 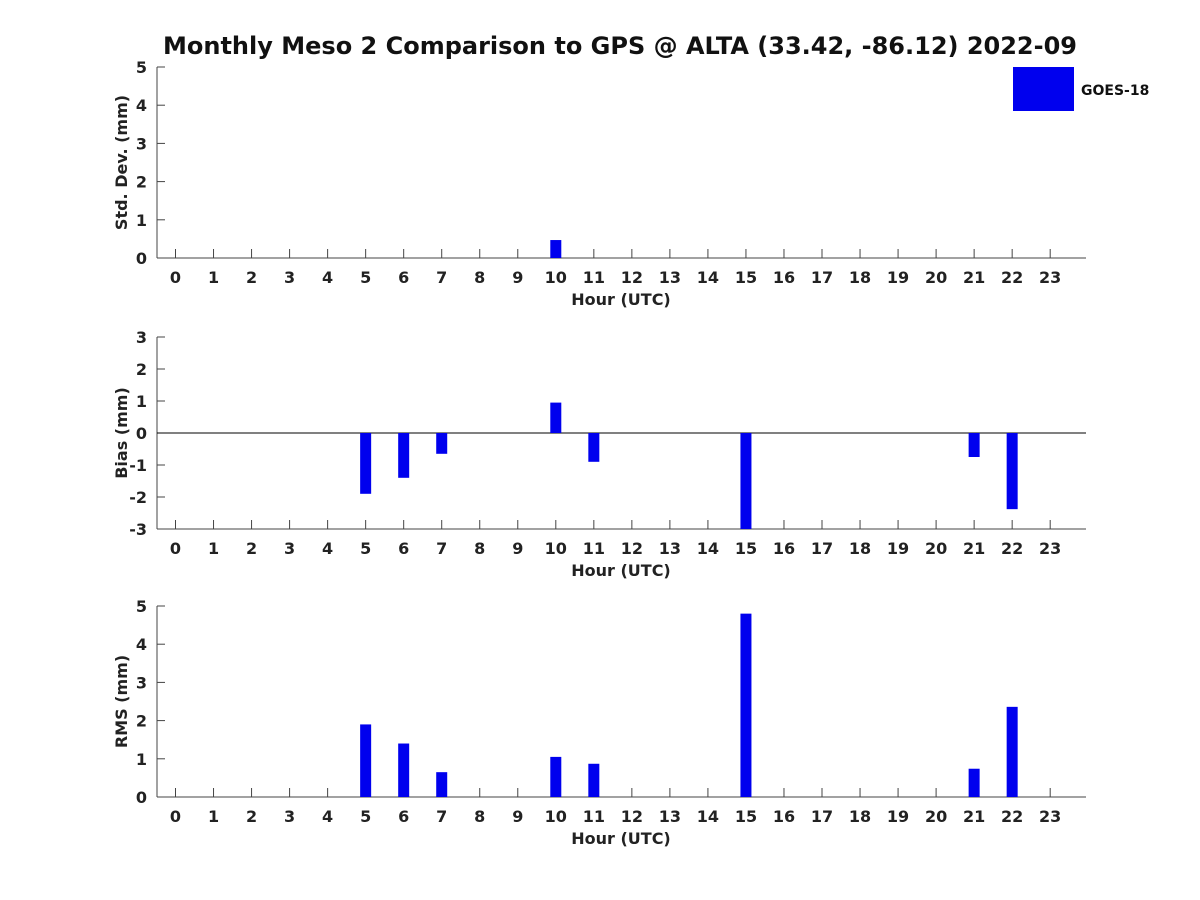 I want to click on legend-label: GOES-18, so click(x=1115, y=91).